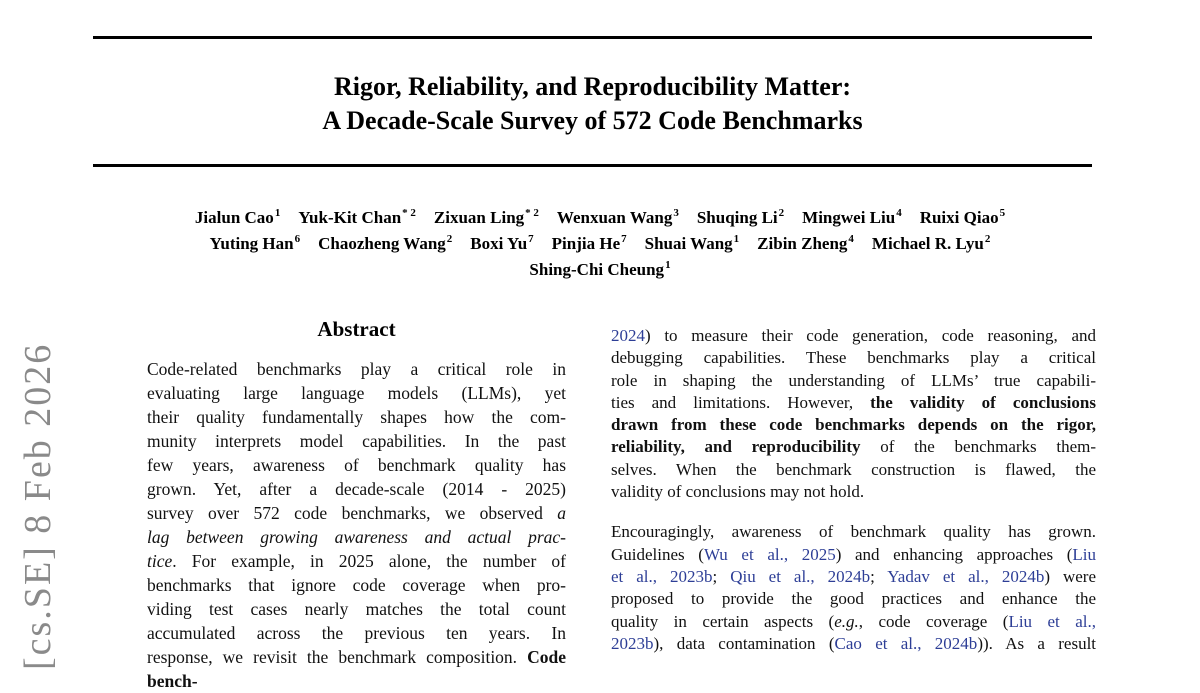  What do you see at coordinates (160, 561) in the screenshot?
I see `text-segment: tice` at bounding box center [160, 561].